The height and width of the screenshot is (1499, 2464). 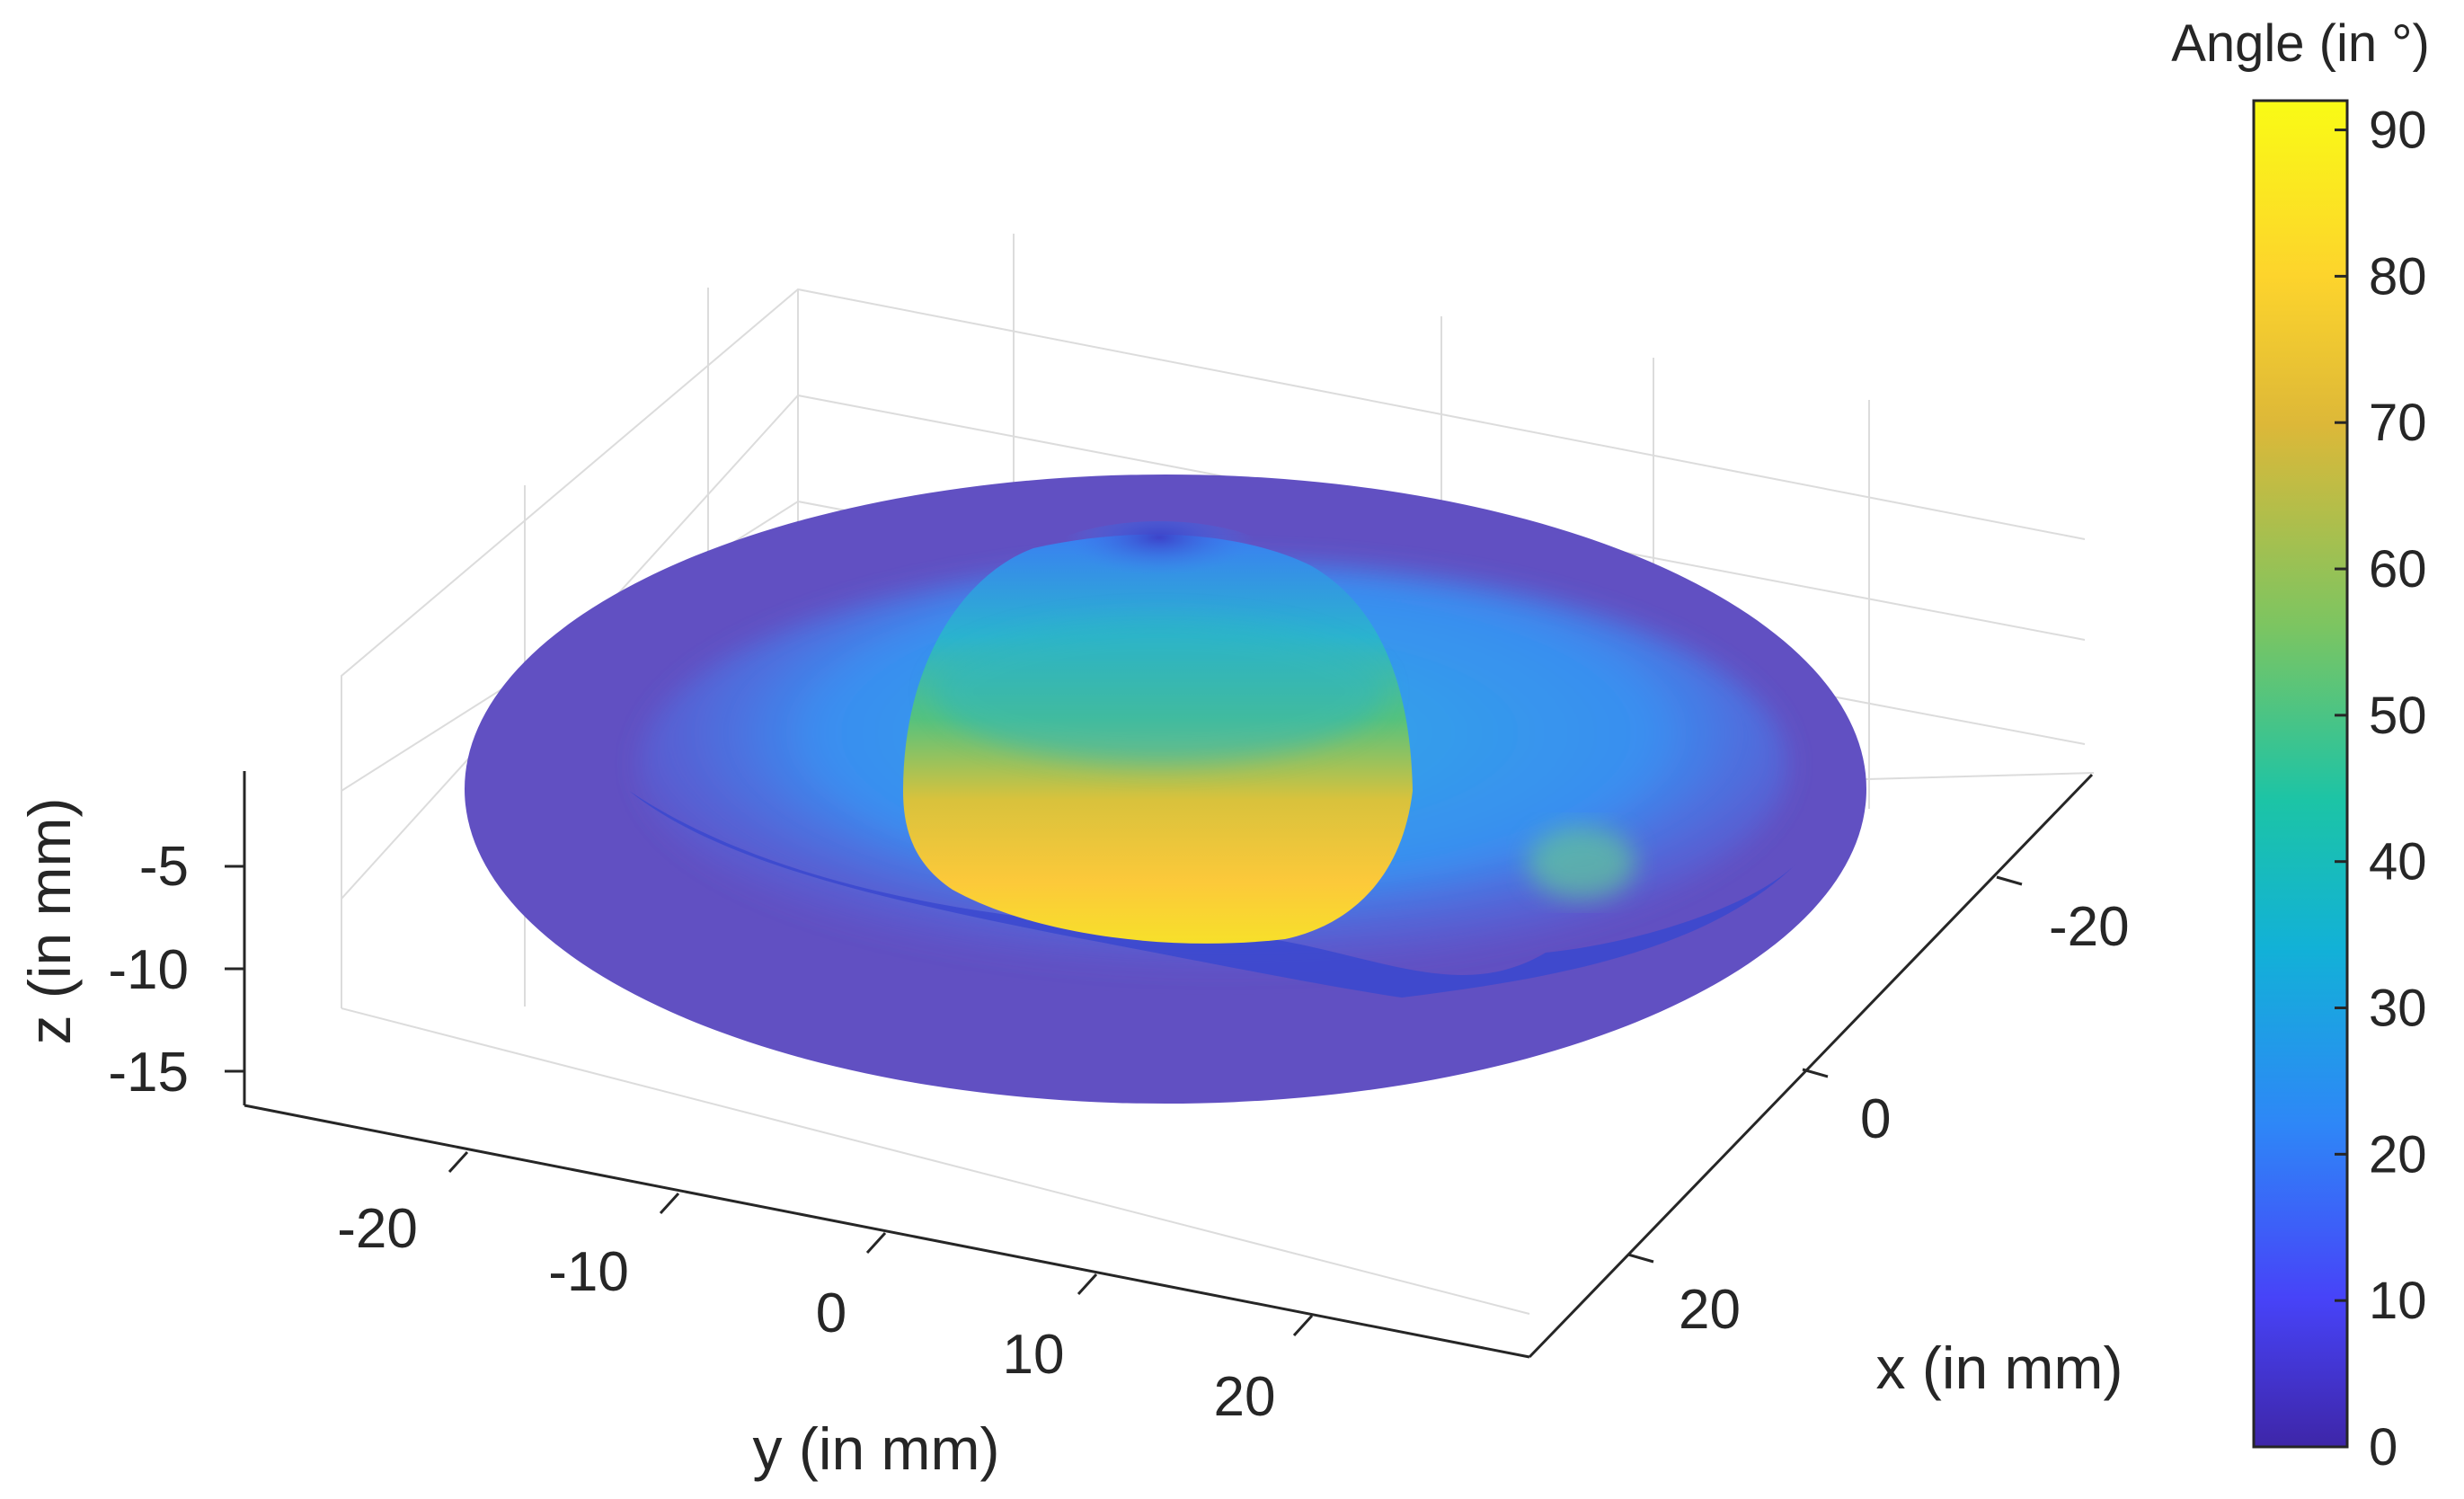 I want to click on y-axis-line, so click(x=887, y=1231).